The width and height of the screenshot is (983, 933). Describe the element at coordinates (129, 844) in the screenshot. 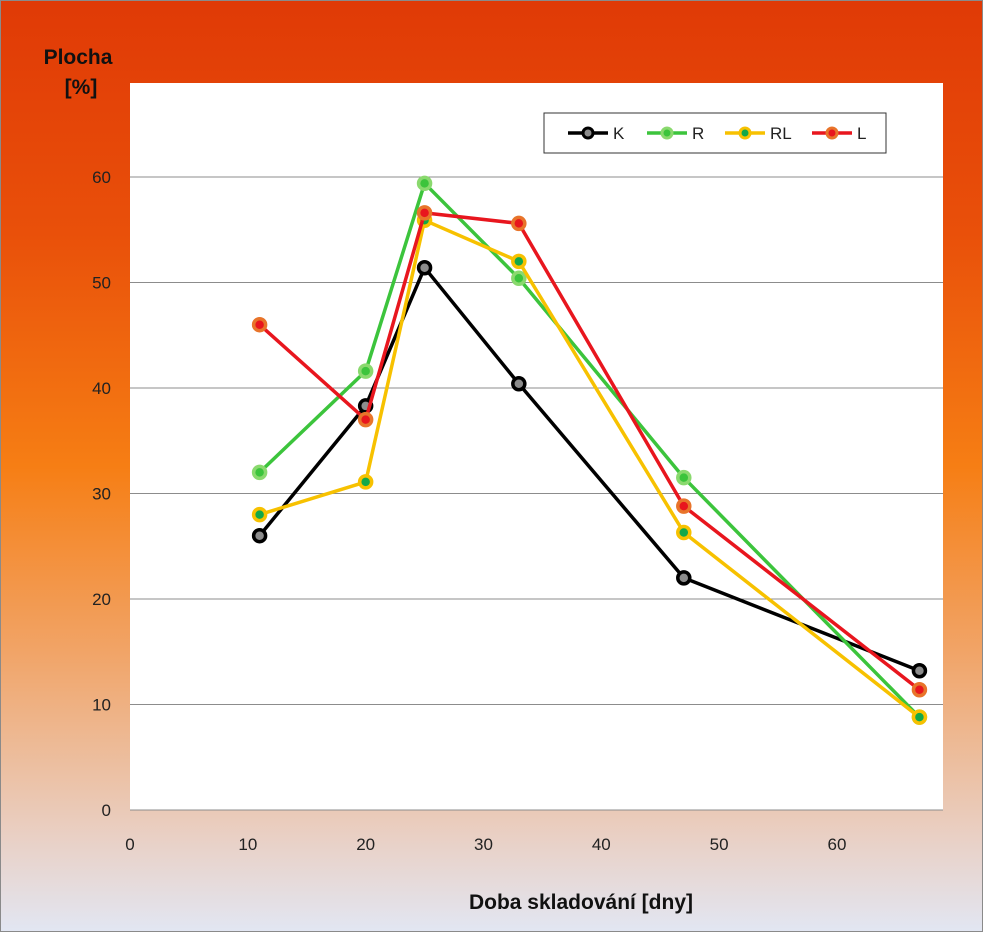

I see `x-tick-label: 0` at that location.